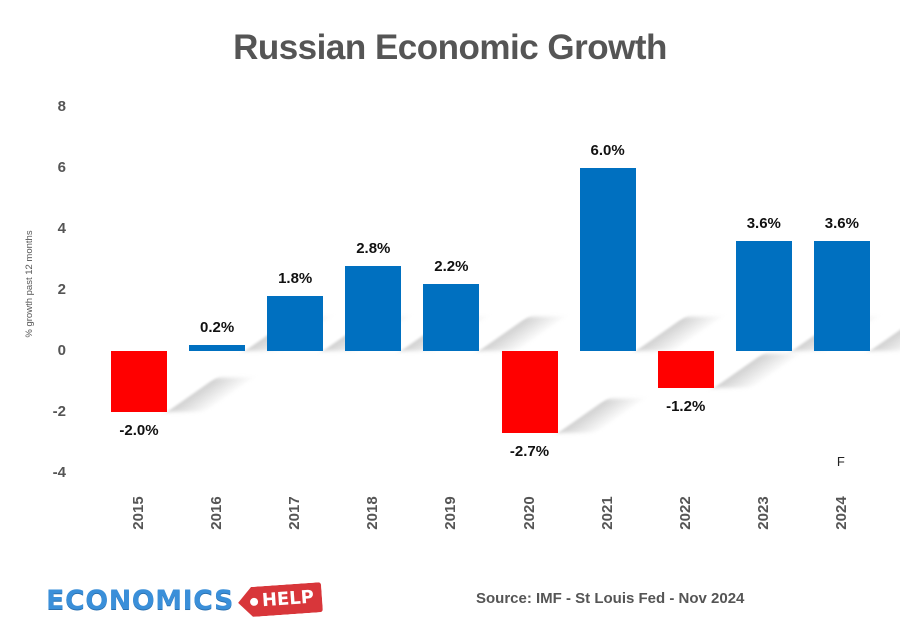  Describe the element at coordinates (61, 289) in the screenshot. I see `y-tick-label: 2` at that location.